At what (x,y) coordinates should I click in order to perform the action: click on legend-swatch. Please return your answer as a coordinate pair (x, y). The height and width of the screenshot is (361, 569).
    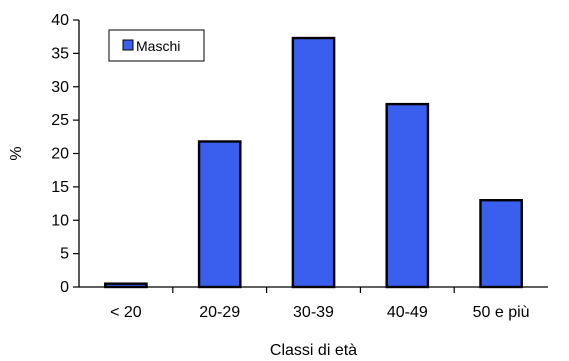
    Looking at the image, I should click on (128, 45).